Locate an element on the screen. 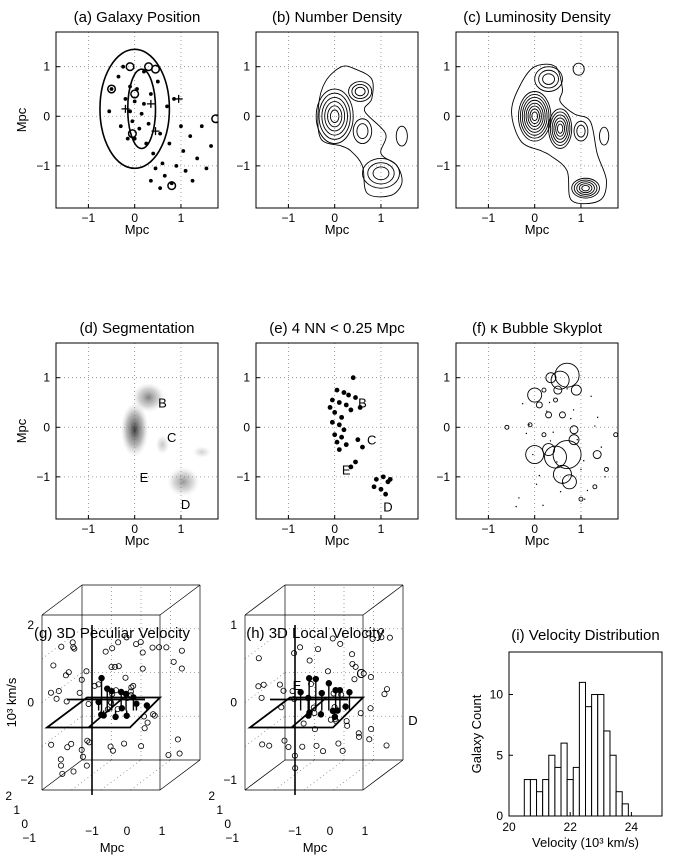  z-tick-label: 2 is located at coordinates (30, 625).